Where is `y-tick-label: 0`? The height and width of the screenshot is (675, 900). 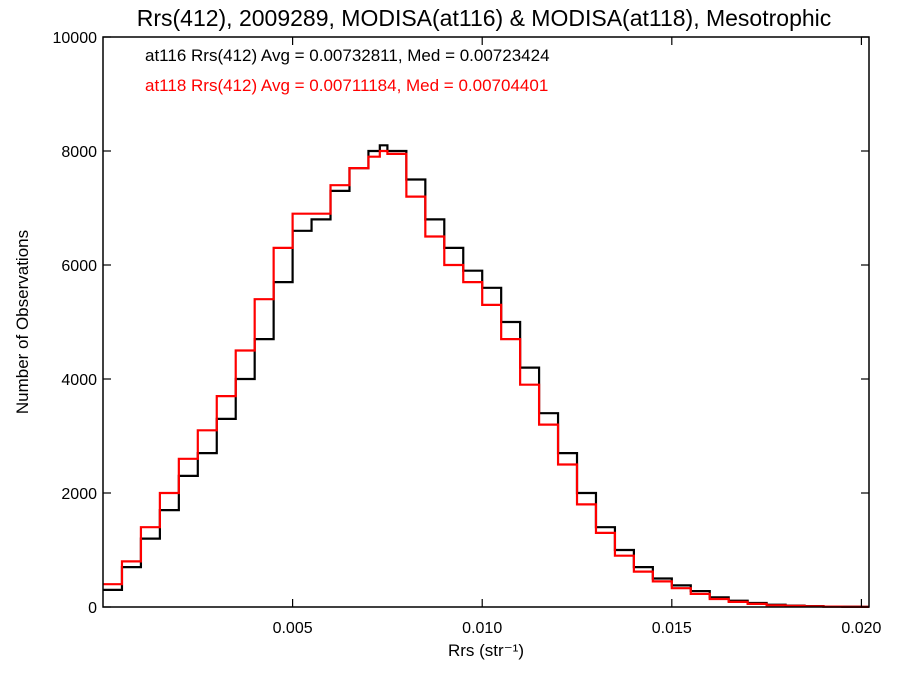
y-tick-label: 0 is located at coordinates (92, 608).